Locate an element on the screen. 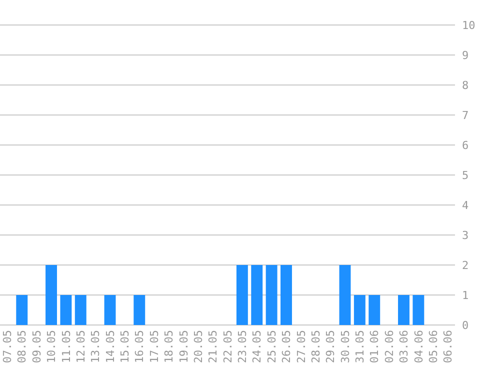 The image size is (498, 370). x-tick-label: 04.06 is located at coordinates (419, 347).